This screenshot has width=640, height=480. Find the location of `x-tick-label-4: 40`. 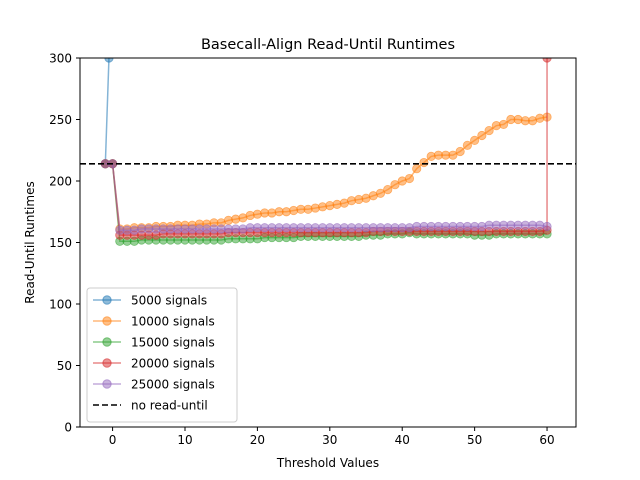

x-tick-label-4: 40 is located at coordinates (402, 440).